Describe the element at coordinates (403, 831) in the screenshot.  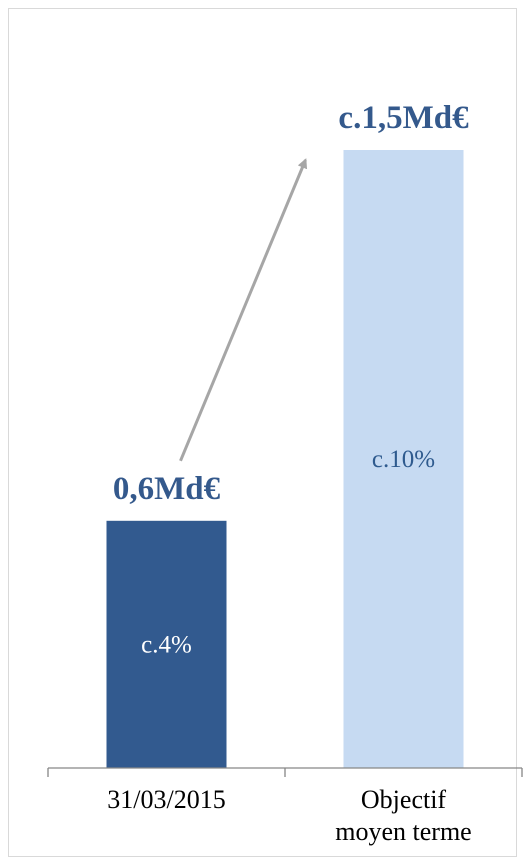
I see `category-label-2-line-2: moyen terme` at that location.